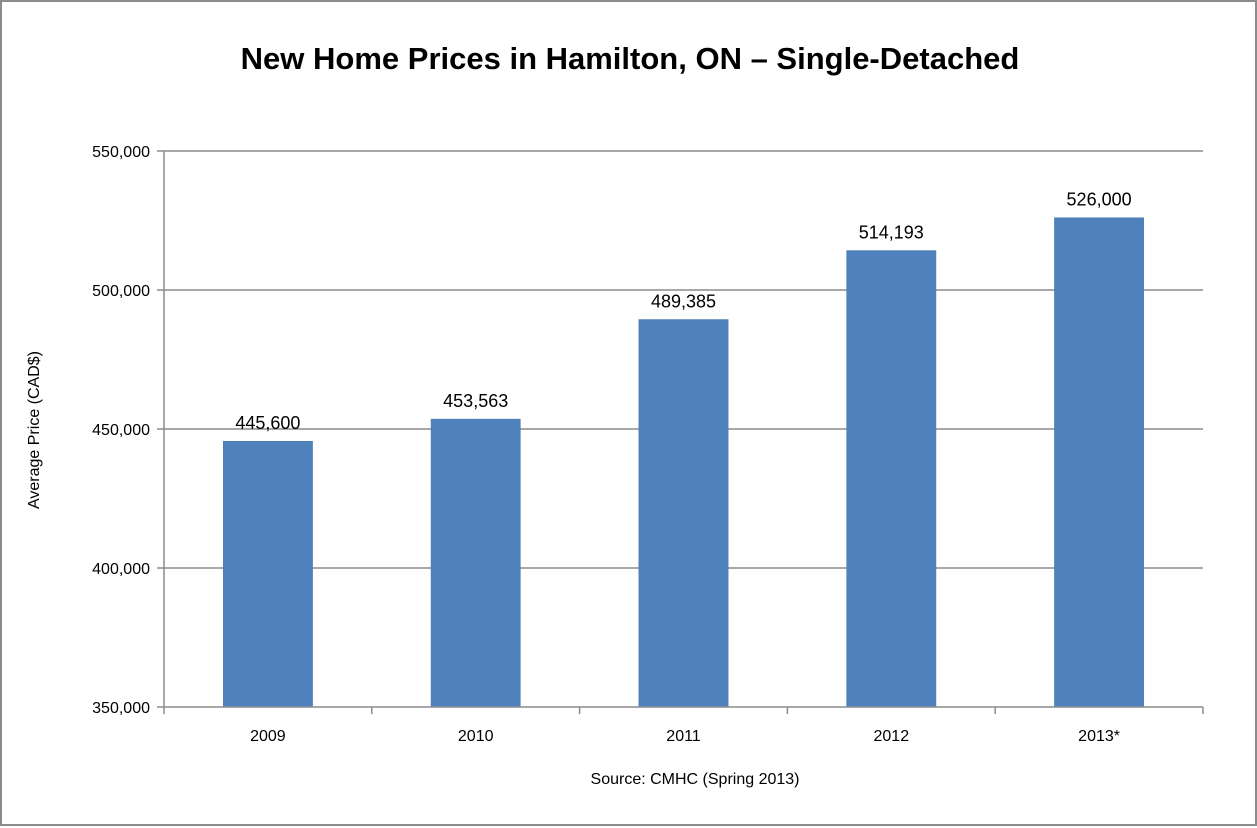 The image size is (1257, 828). What do you see at coordinates (121, 291) in the screenshot?
I see `y-tick-label: 500,000` at bounding box center [121, 291].